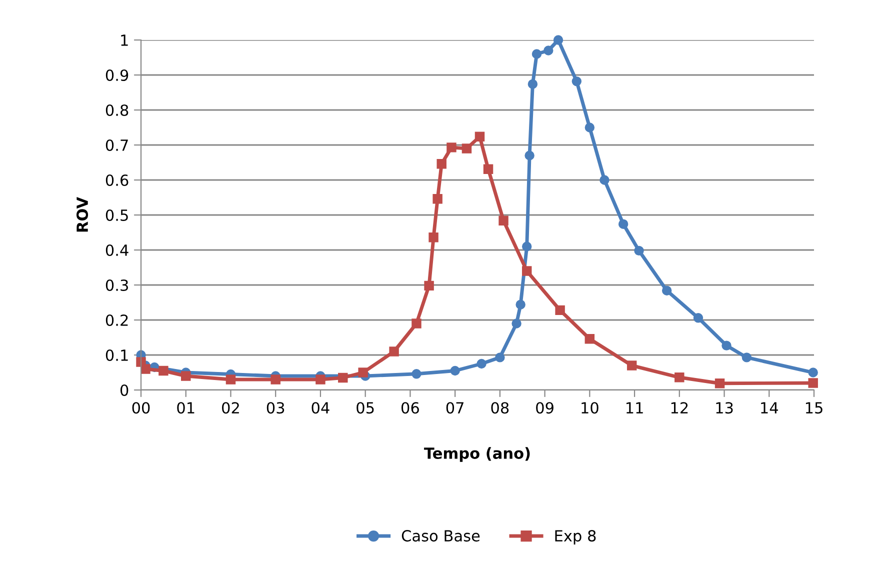  Describe the element at coordinates (441, 536) in the screenshot. I see `legend-label: Caso Base` at that location.